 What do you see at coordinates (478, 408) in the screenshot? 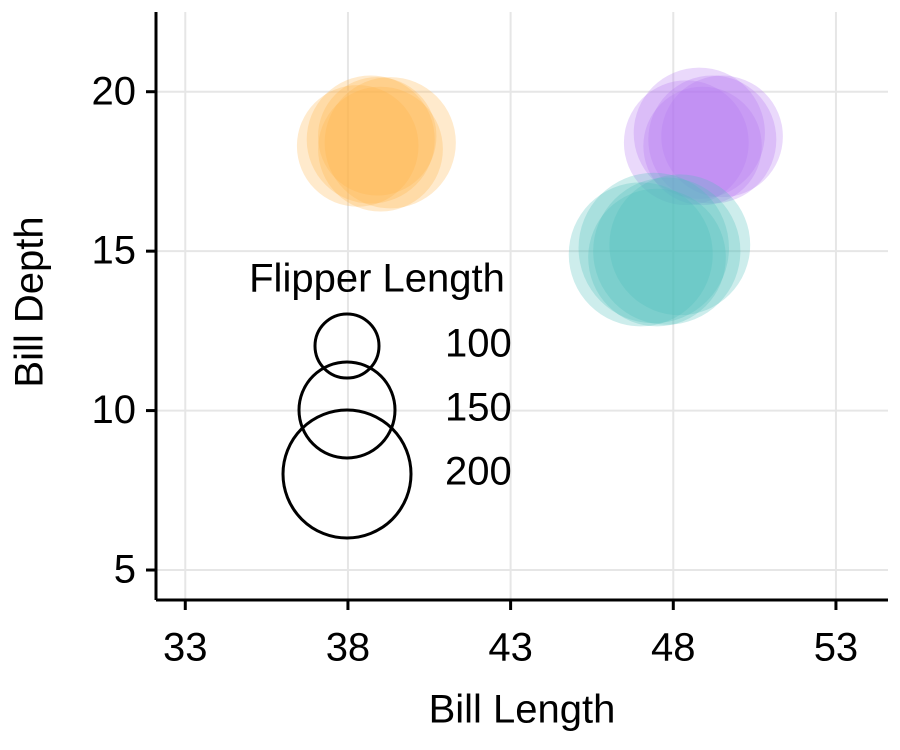
I see `legend-label: 150` at bounding box center [478, 408].